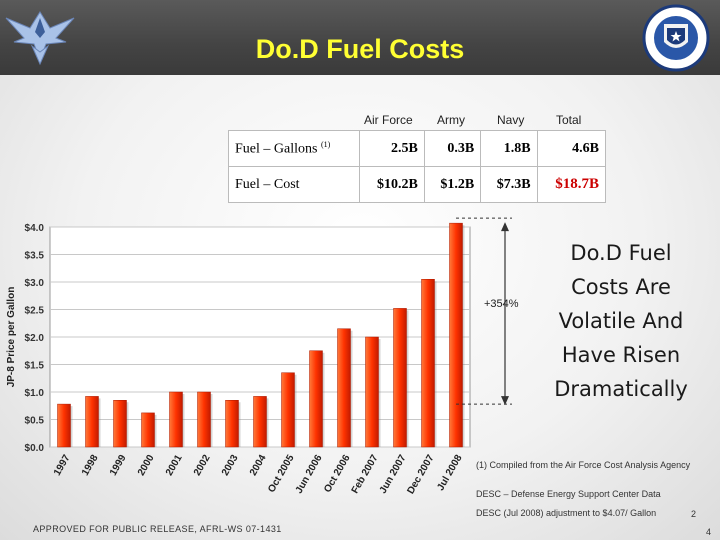 The width and height of the screenshot is (720, 540). I want to click on page-number: 4, so click(709, 532).